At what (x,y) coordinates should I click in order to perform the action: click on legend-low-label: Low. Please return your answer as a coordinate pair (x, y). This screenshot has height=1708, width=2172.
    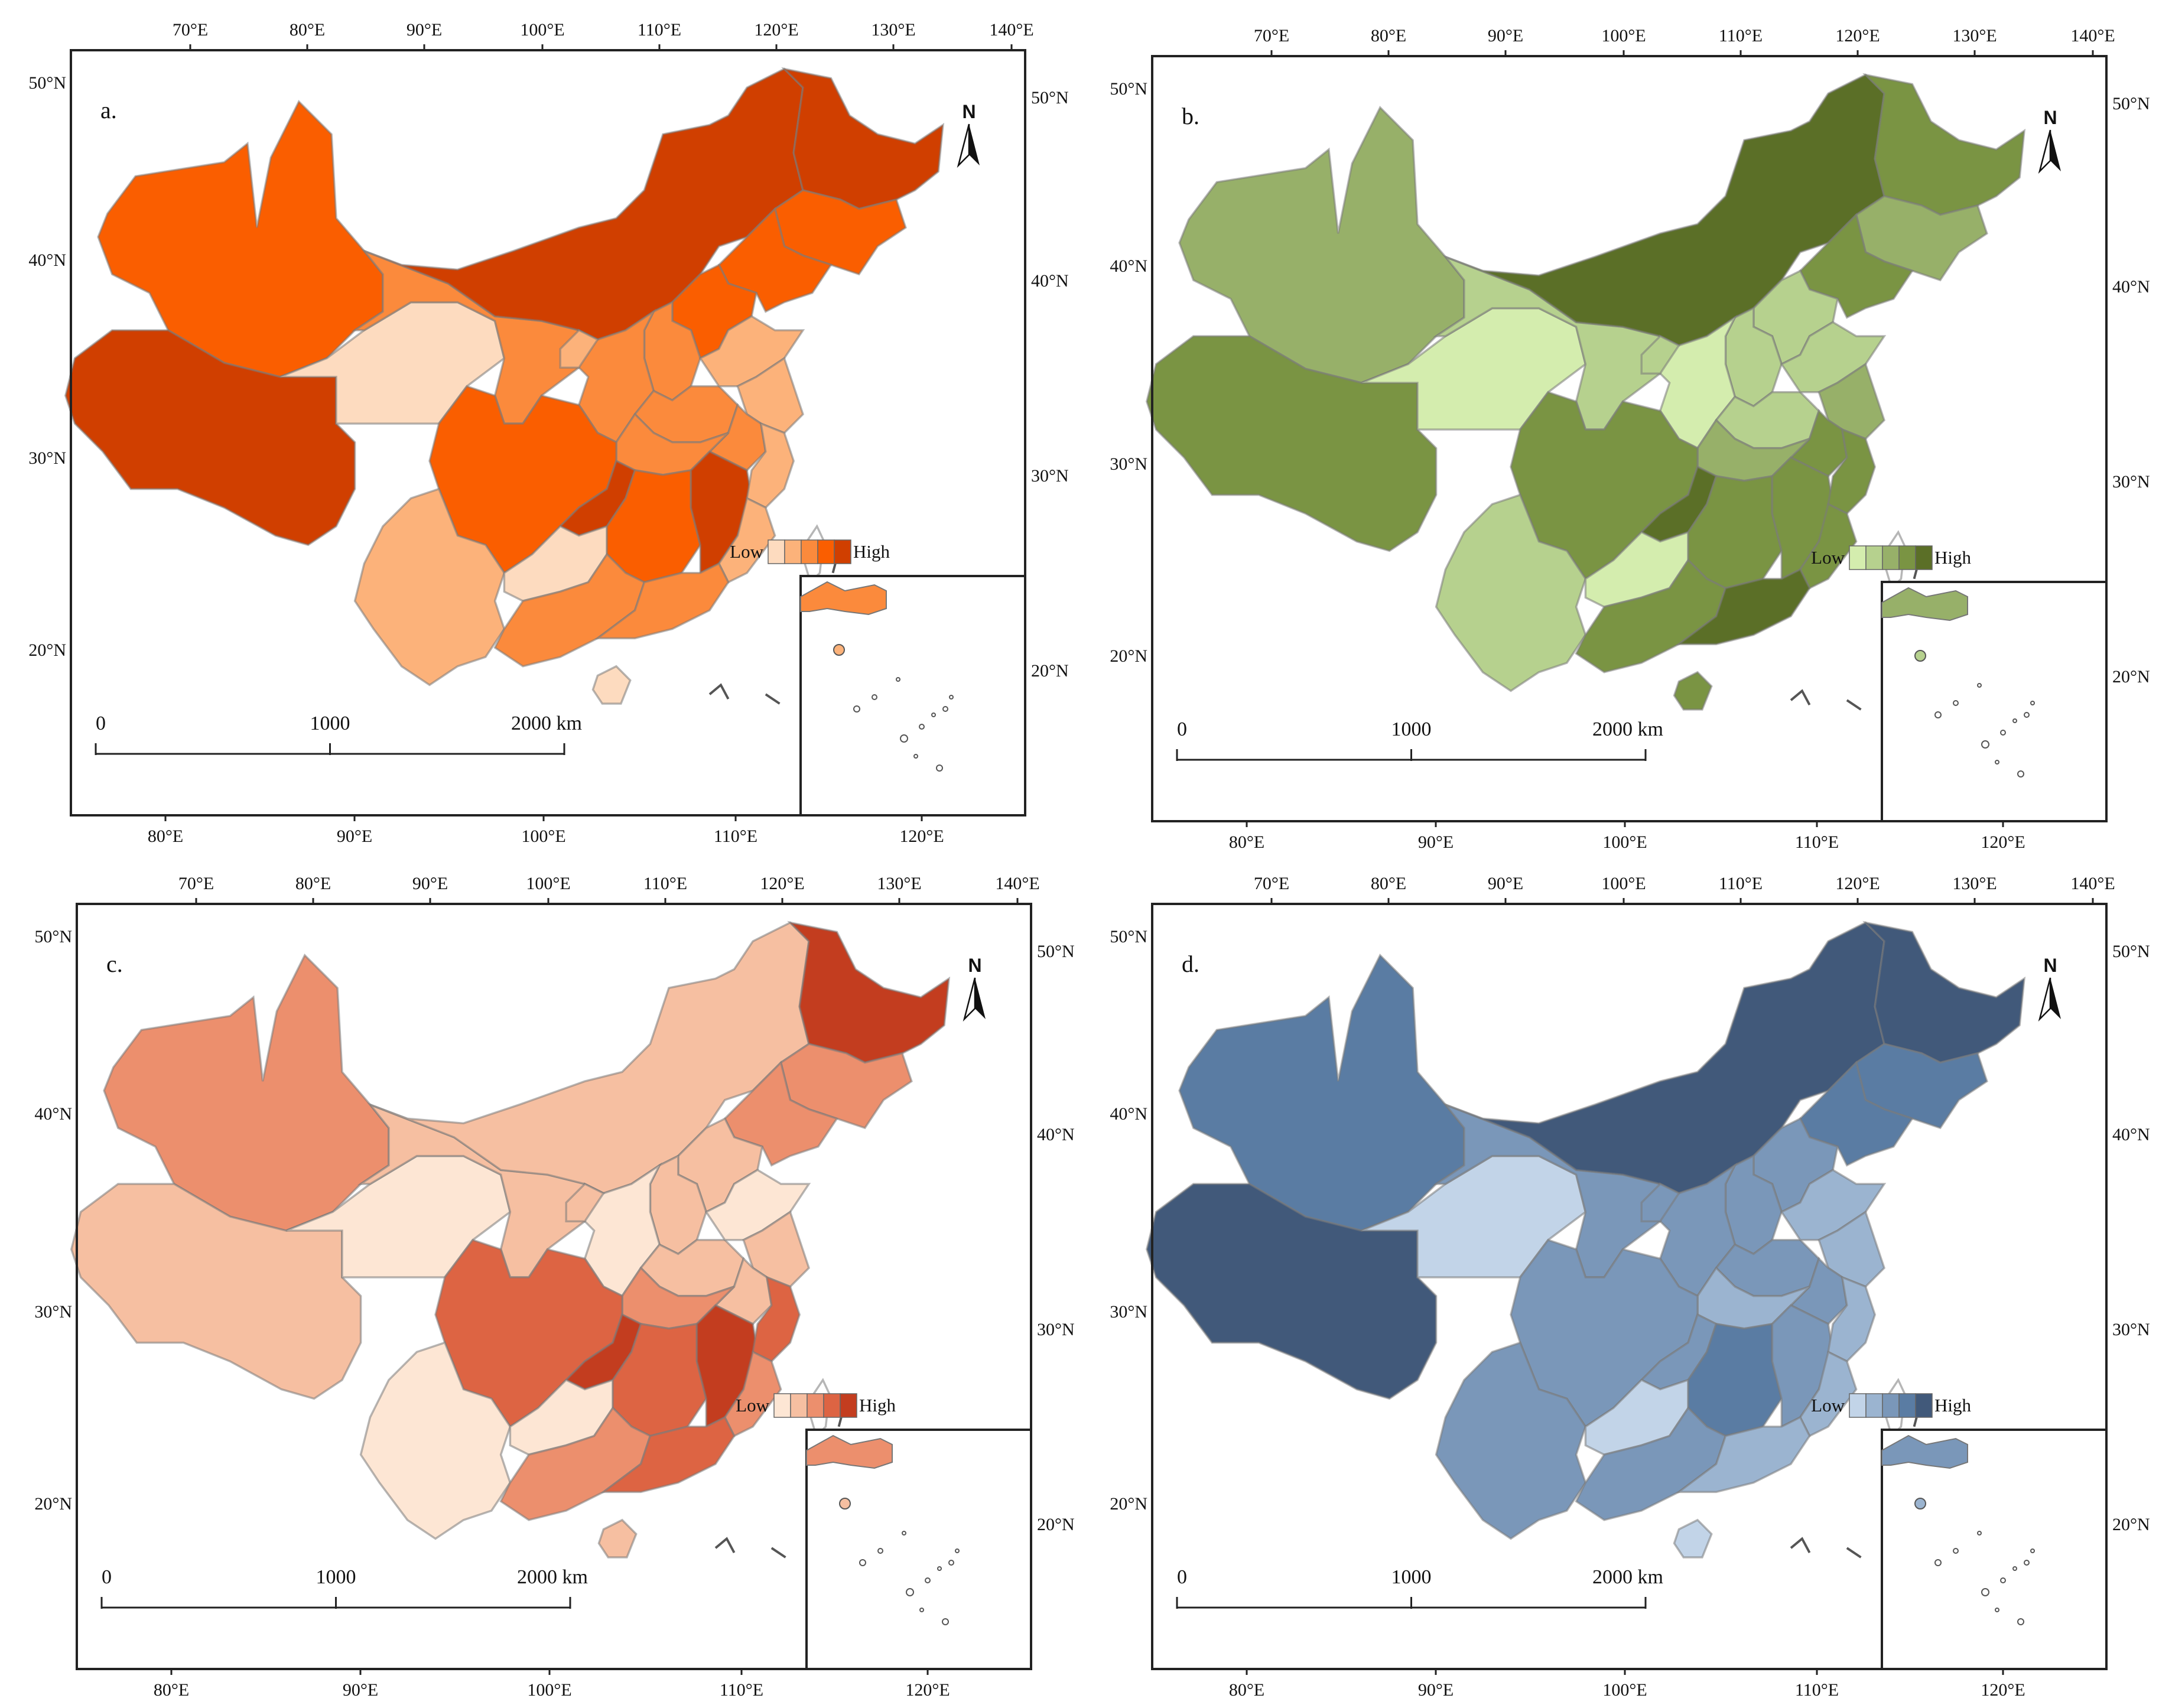
    Looking at the image, I should click on (752, 1405).